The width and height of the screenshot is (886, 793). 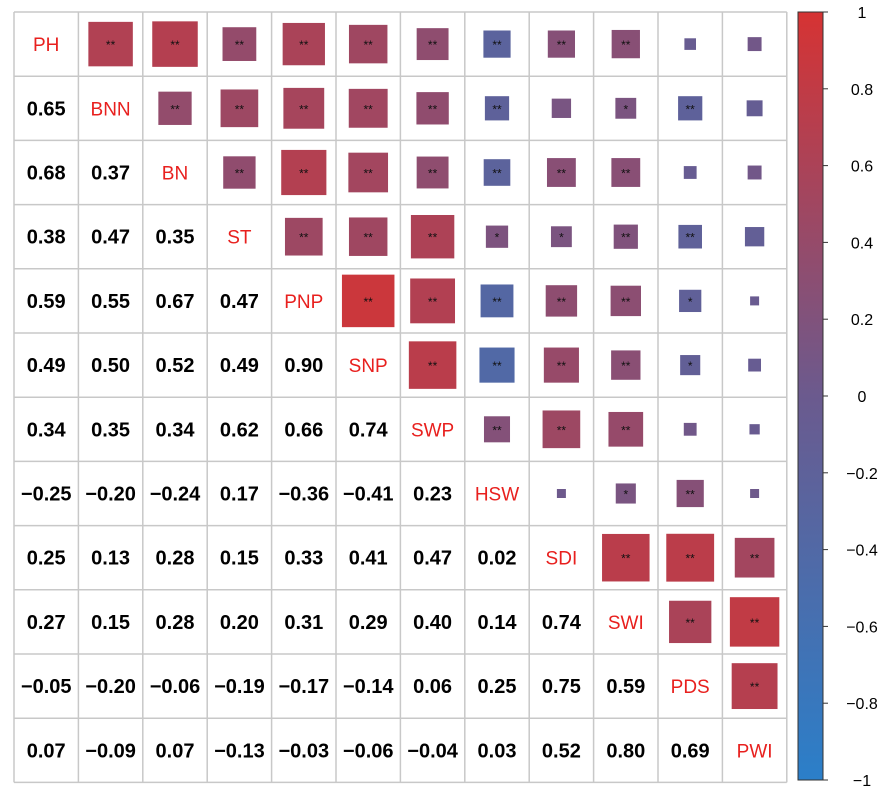 What do you see at coordinates (47, 430) in the screenshot?
I see `correlation-value: 0.34` at bounding box center [47, 430].